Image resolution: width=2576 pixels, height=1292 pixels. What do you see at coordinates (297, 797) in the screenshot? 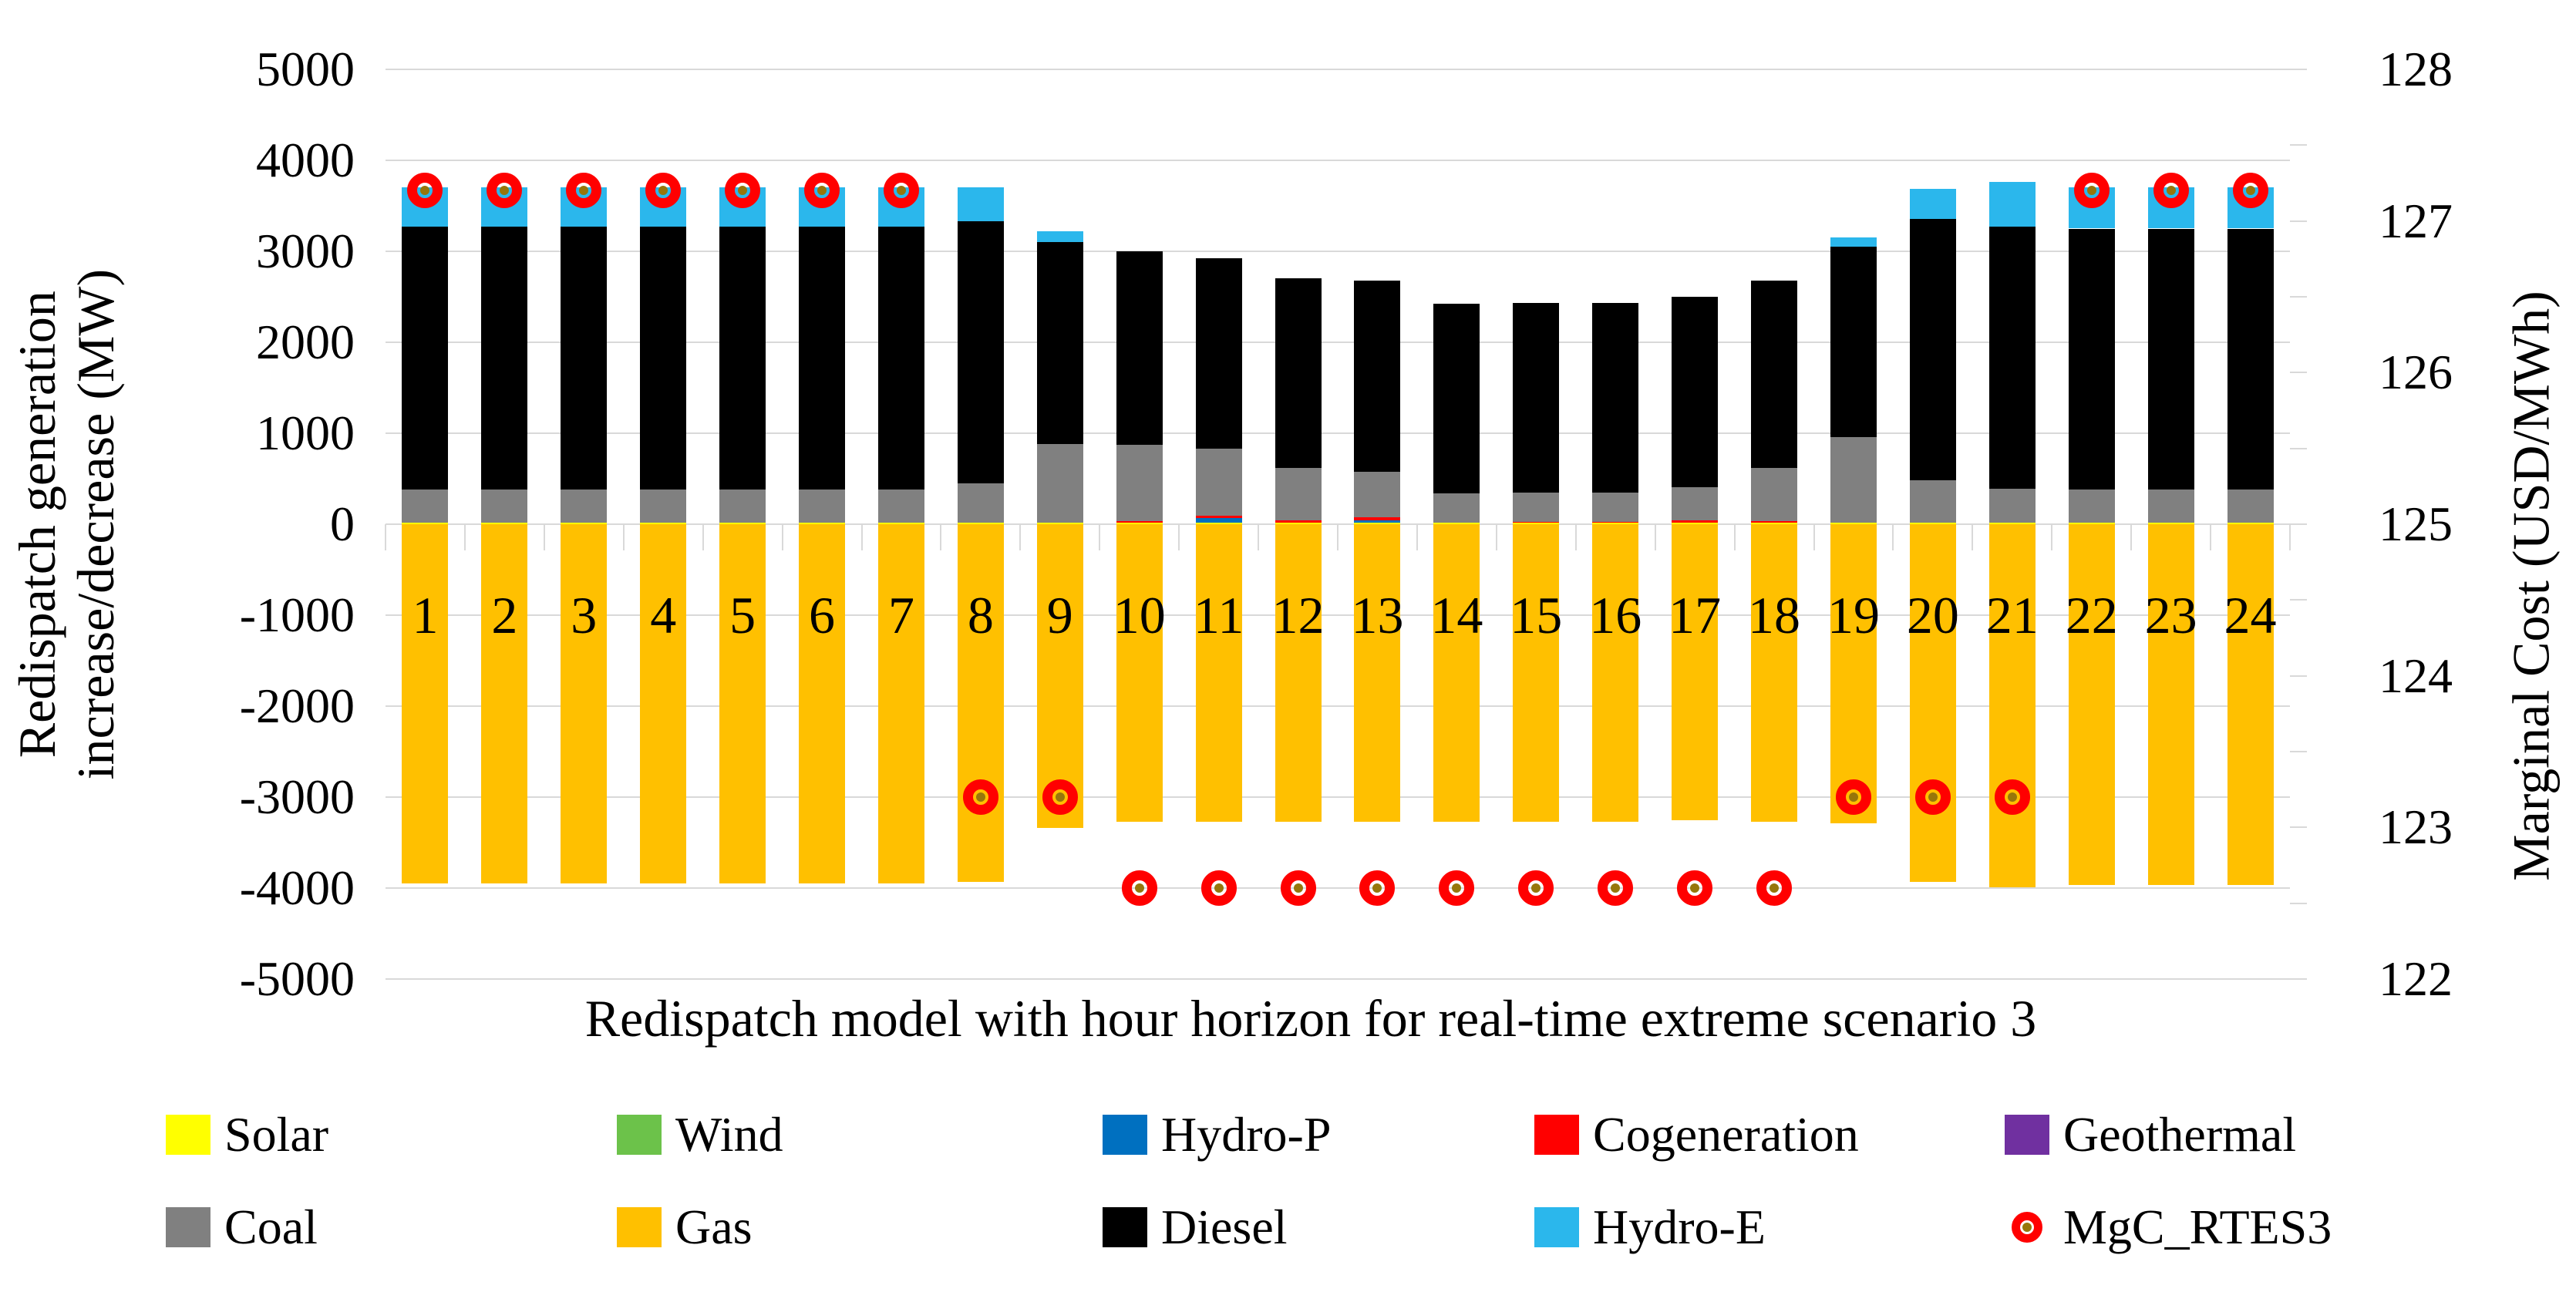
I see `left-axis-tick-label: -3000` at bounding box center [297, 797].